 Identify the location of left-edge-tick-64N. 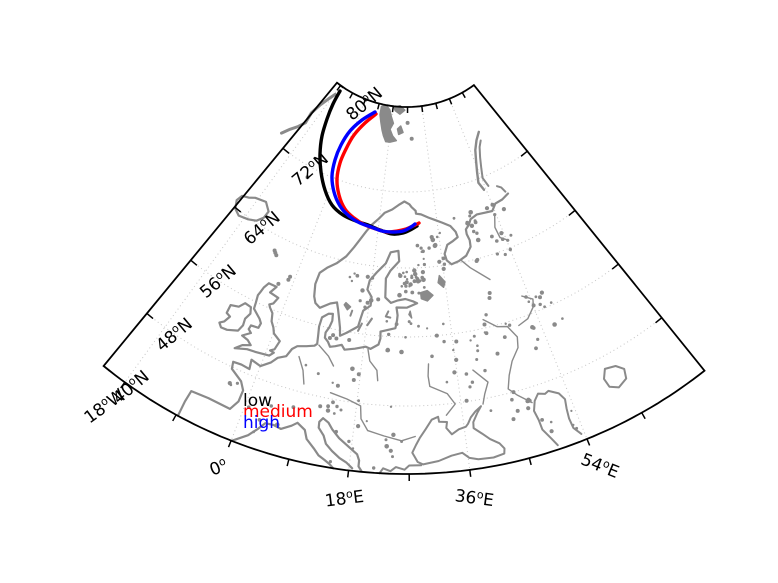
(238, 209).